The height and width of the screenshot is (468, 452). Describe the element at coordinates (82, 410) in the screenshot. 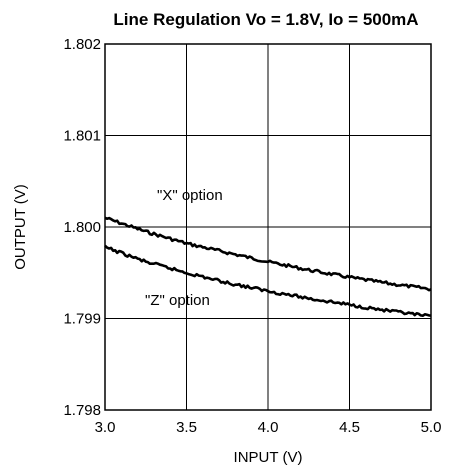

I see `y-tick-label: 1.798` at that location.